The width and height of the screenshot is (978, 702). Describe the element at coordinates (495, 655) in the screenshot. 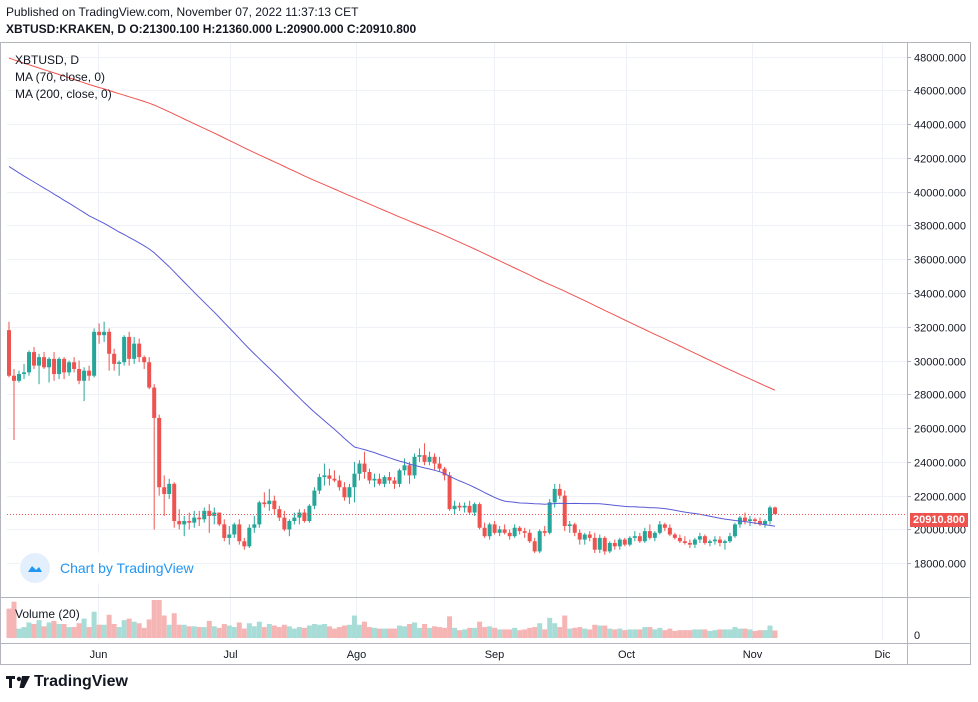

I see `time-tick-label: Sep` at that location.